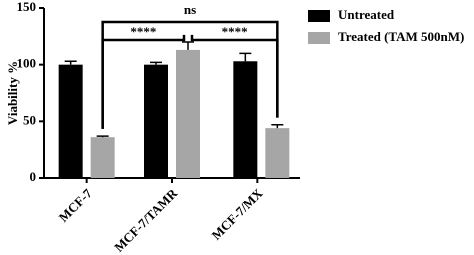 This screenshot has width=474, height=255. What do you see at coordinates (190, 9) in the screenshot?
I see `annotation: ns` at bounding box center [190, 9].